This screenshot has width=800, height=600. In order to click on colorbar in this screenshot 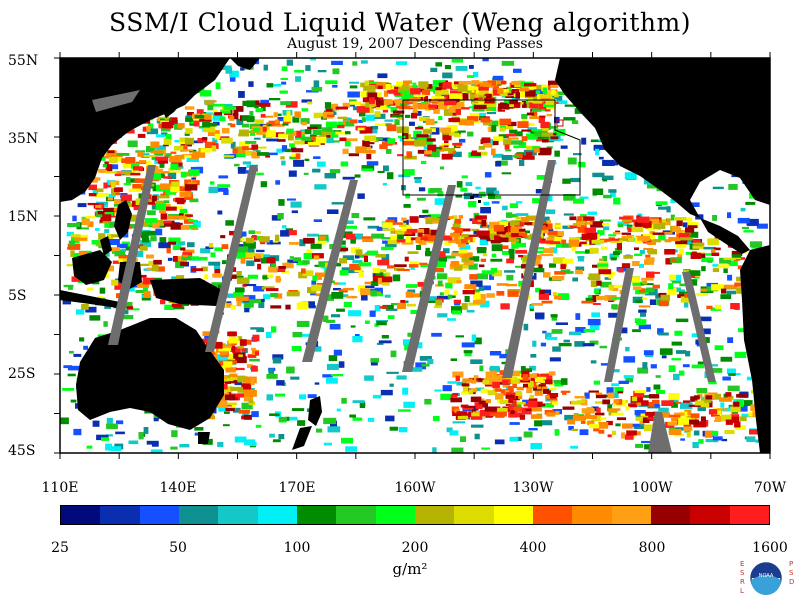, I will do `click(415, 515)`.